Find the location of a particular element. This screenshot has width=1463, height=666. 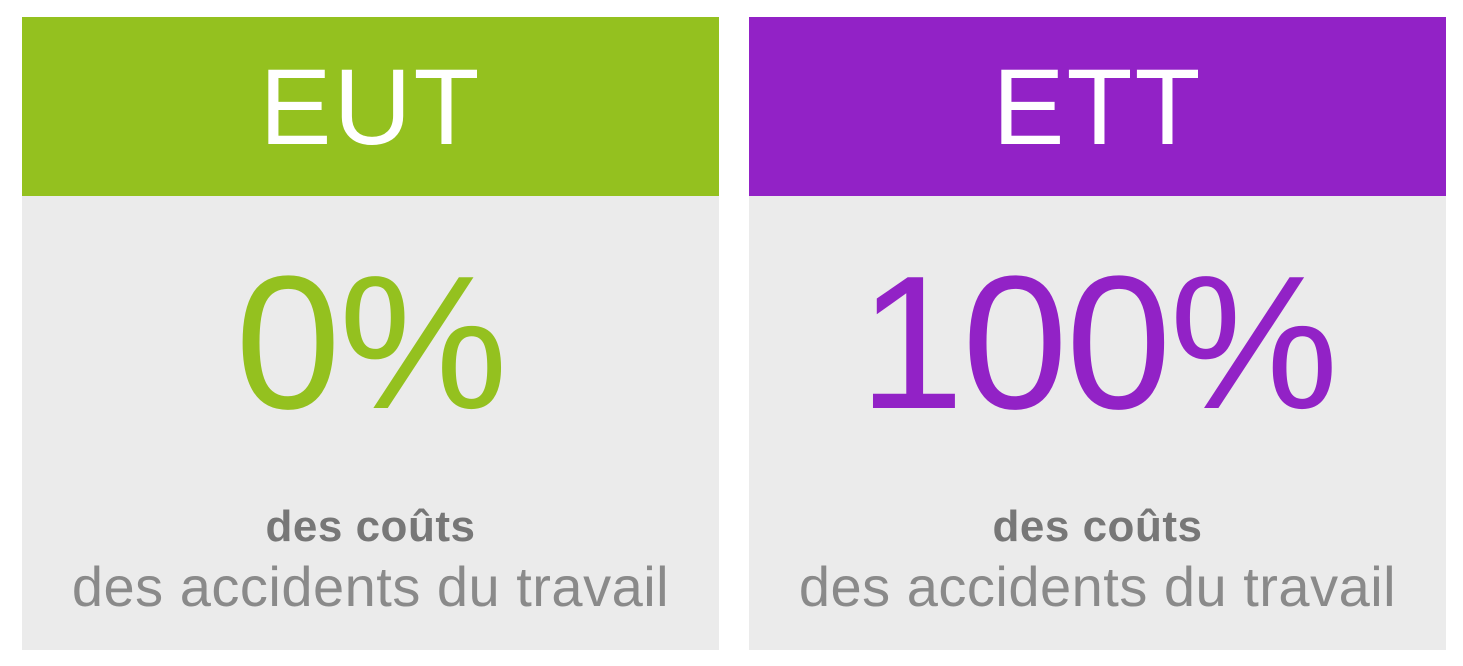

card-ett-caption: des coûts des accidents du travail is located at coordinates (1097, 559).